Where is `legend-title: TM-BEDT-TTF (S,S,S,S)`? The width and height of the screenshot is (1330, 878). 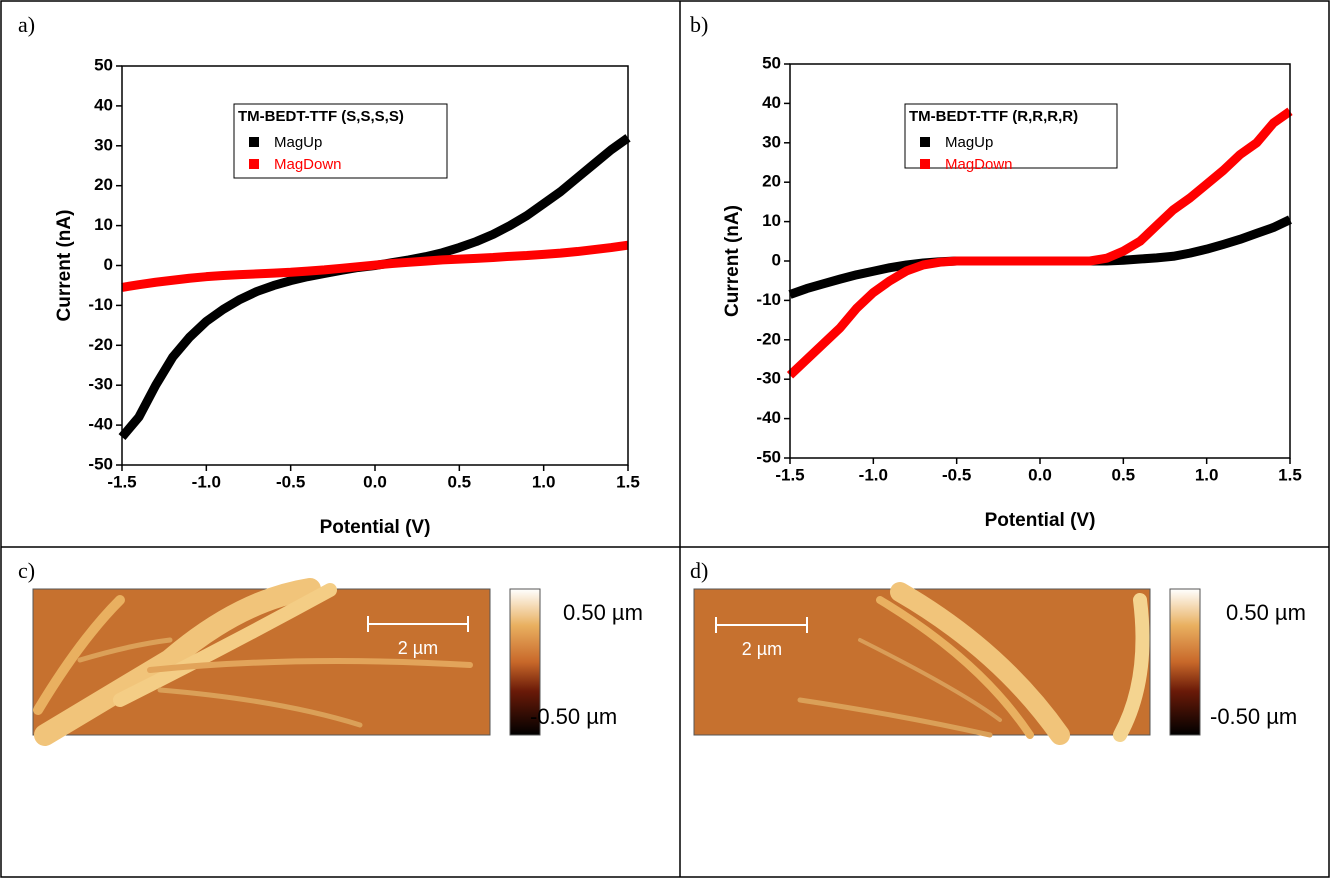
legend-title: TM-BEDT-TTF (S,S,S,S) is located at coordinates (321, 116).